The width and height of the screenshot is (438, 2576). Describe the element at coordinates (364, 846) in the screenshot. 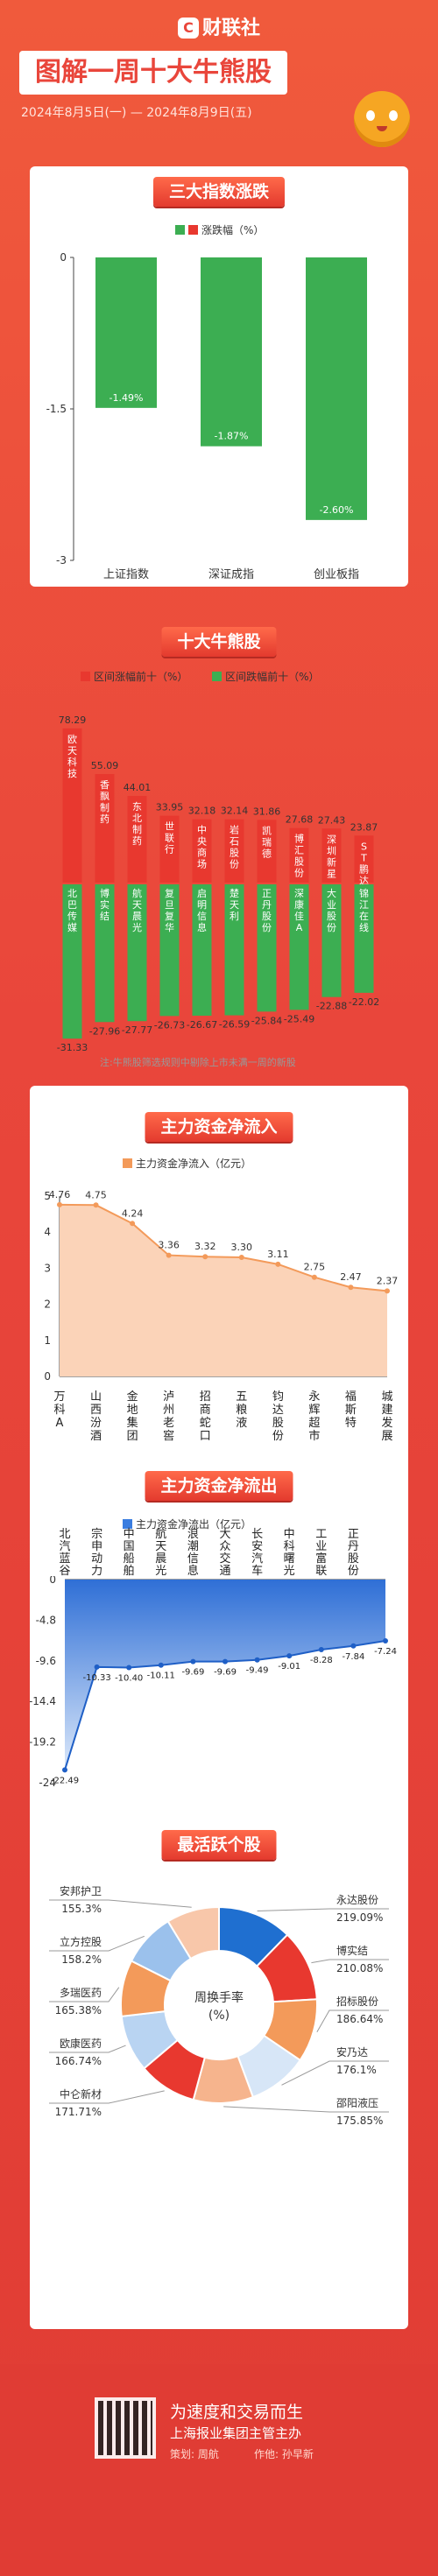

I see `bull-name-char: S` at that location.